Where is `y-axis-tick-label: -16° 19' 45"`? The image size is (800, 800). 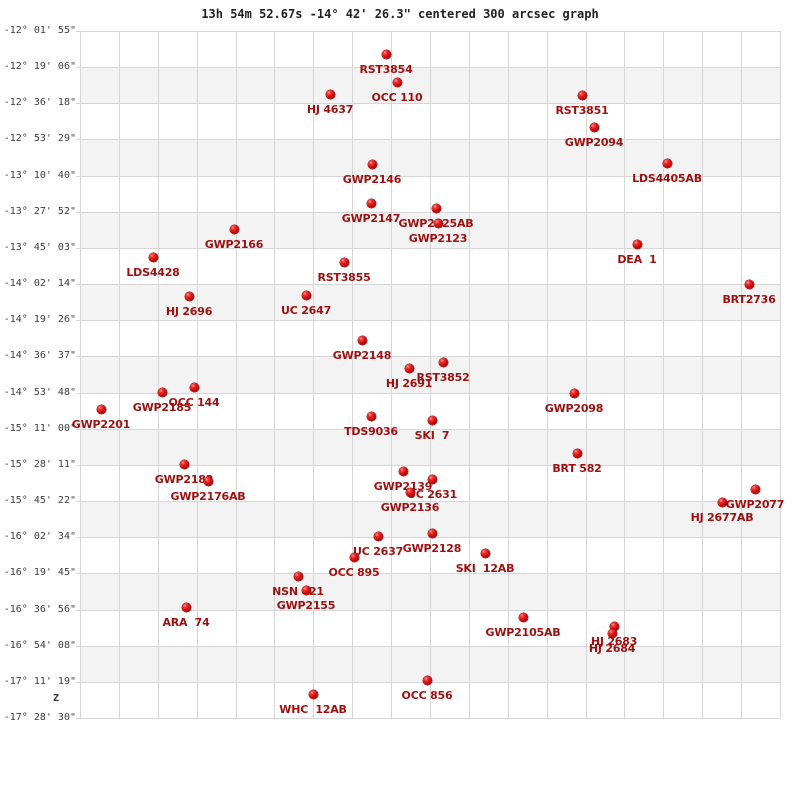
y-axis-tick-label: -16° 19' 45" is located at coordinates (39, 573).